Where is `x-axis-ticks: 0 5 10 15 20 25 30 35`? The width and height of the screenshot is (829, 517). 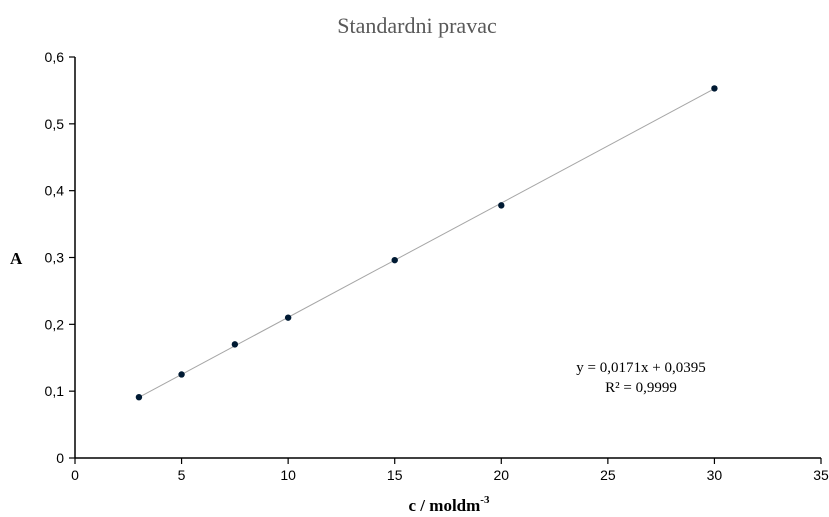 x-axis-ticks: 0 5 10 15 20 25 30 35 is located at coordinates (450, 470).